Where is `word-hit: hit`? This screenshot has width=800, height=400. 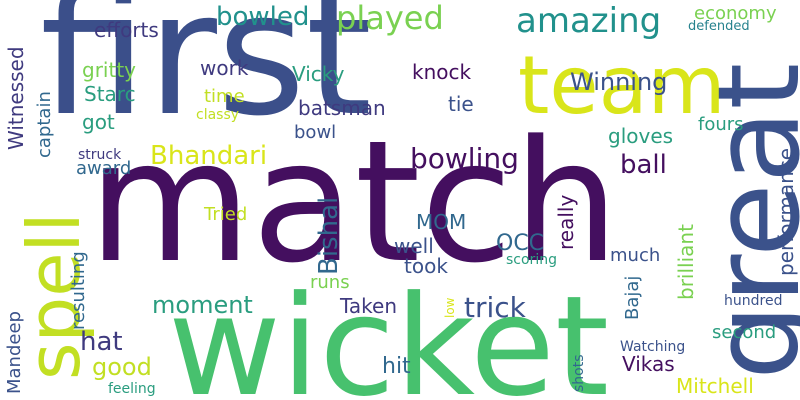
word-hit: hit is located at coordinates (396, 366).